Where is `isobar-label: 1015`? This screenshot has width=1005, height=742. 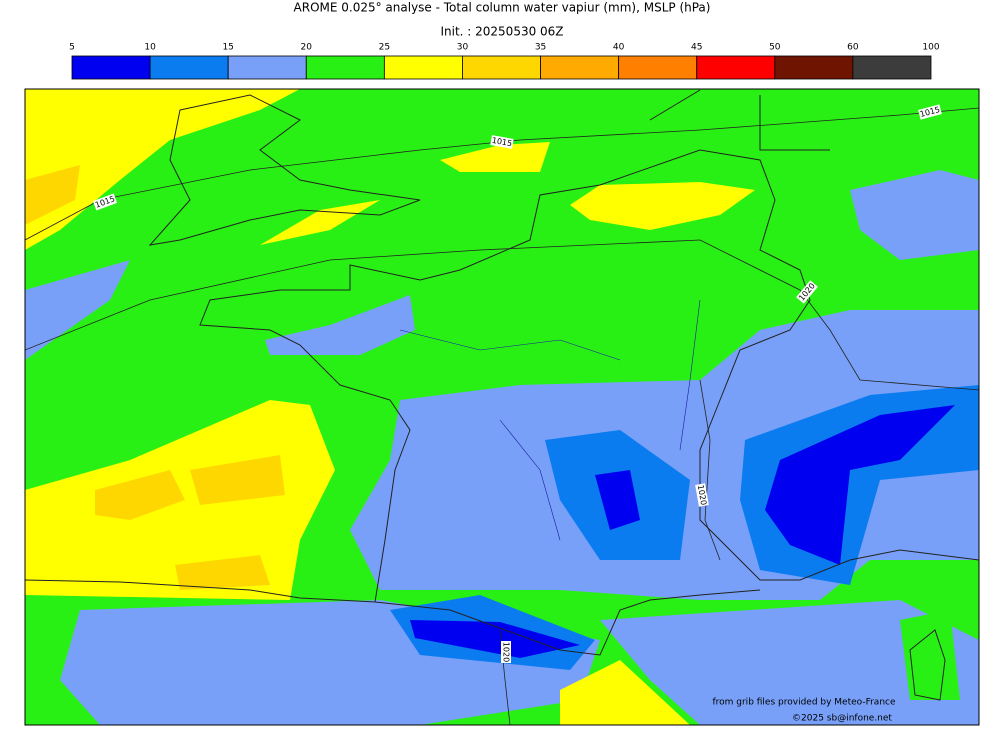 isobar-label: 1015 is located at coordinates (502, 142).